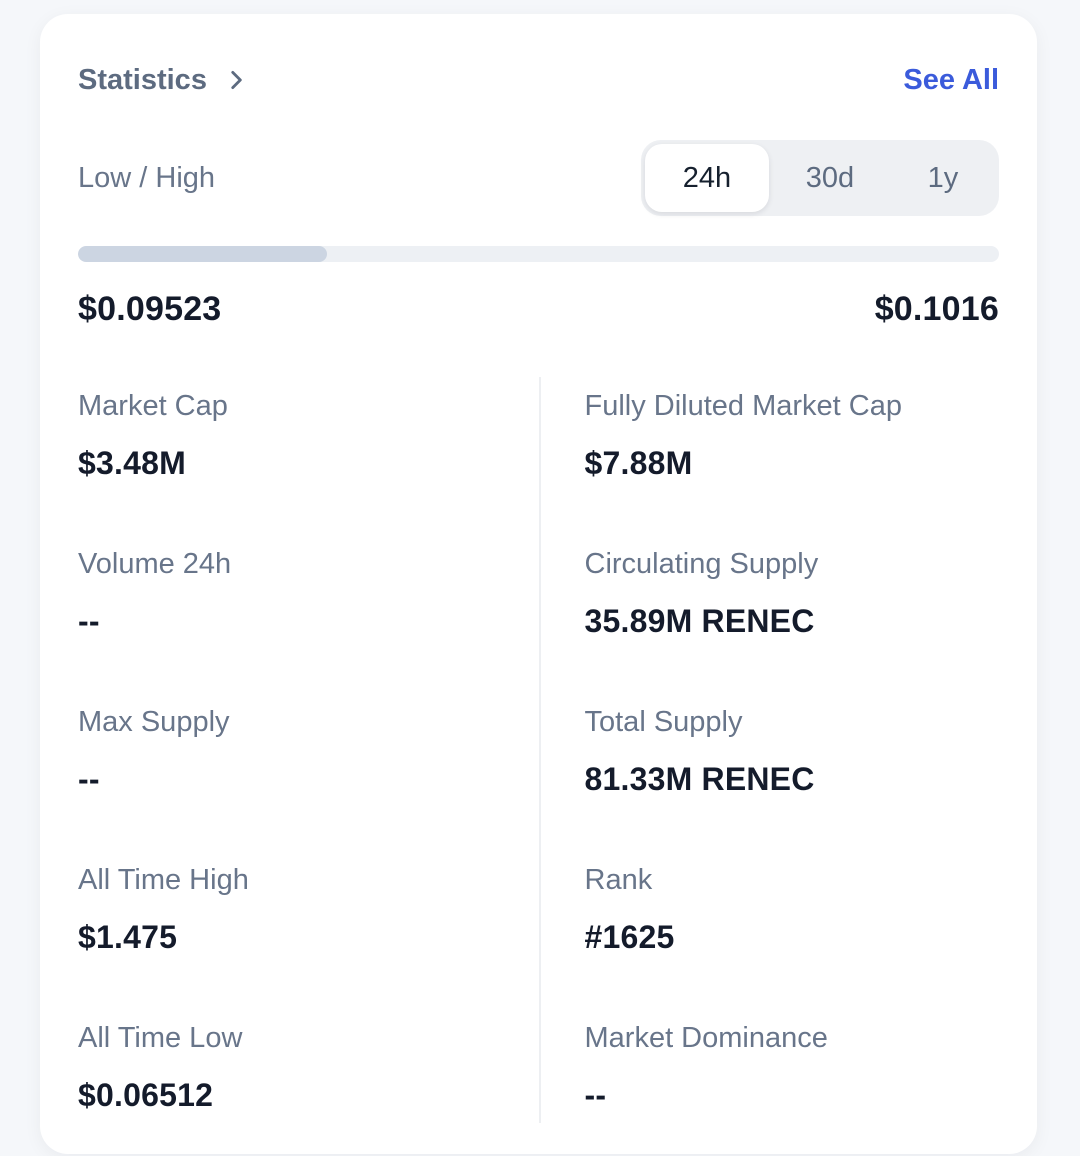 The height and width of the screenshot is (1156, 1080). Describe the element at coordinates (128, 937) in the screenshot. I see `stat-value: $1.475` at that location.